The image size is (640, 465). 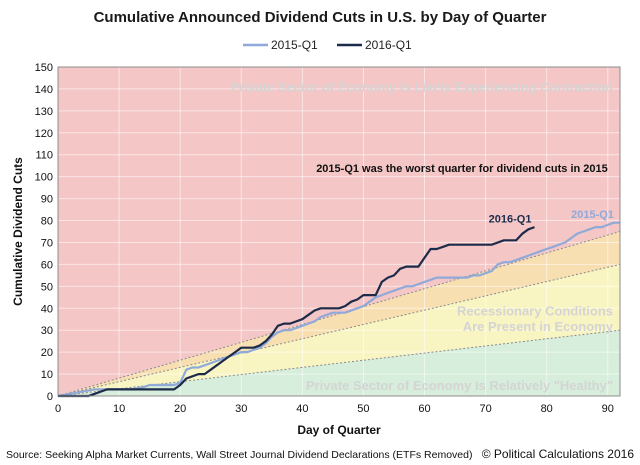 I want to click on y-tick-label-0: 0, so click(x=50, y=397).